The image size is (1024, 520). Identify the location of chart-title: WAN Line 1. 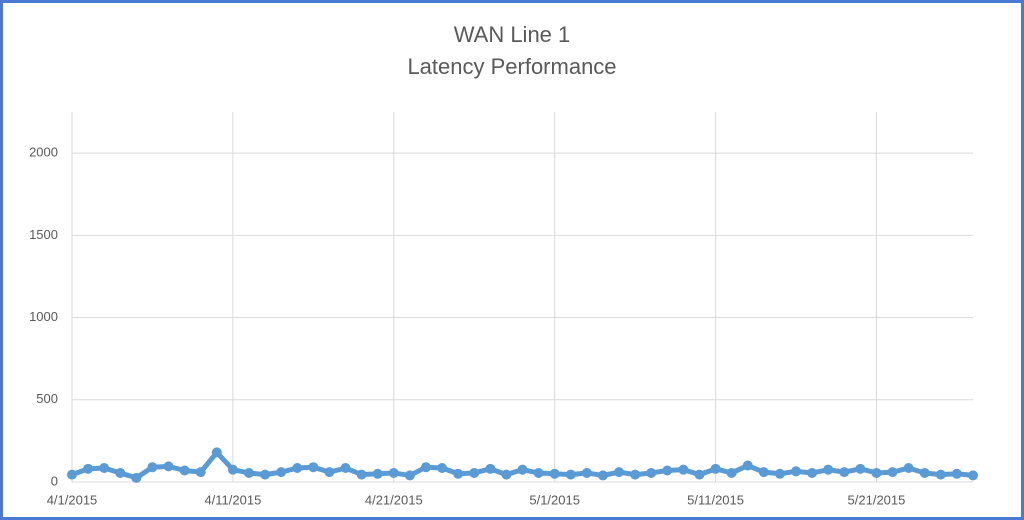
(512, 34).